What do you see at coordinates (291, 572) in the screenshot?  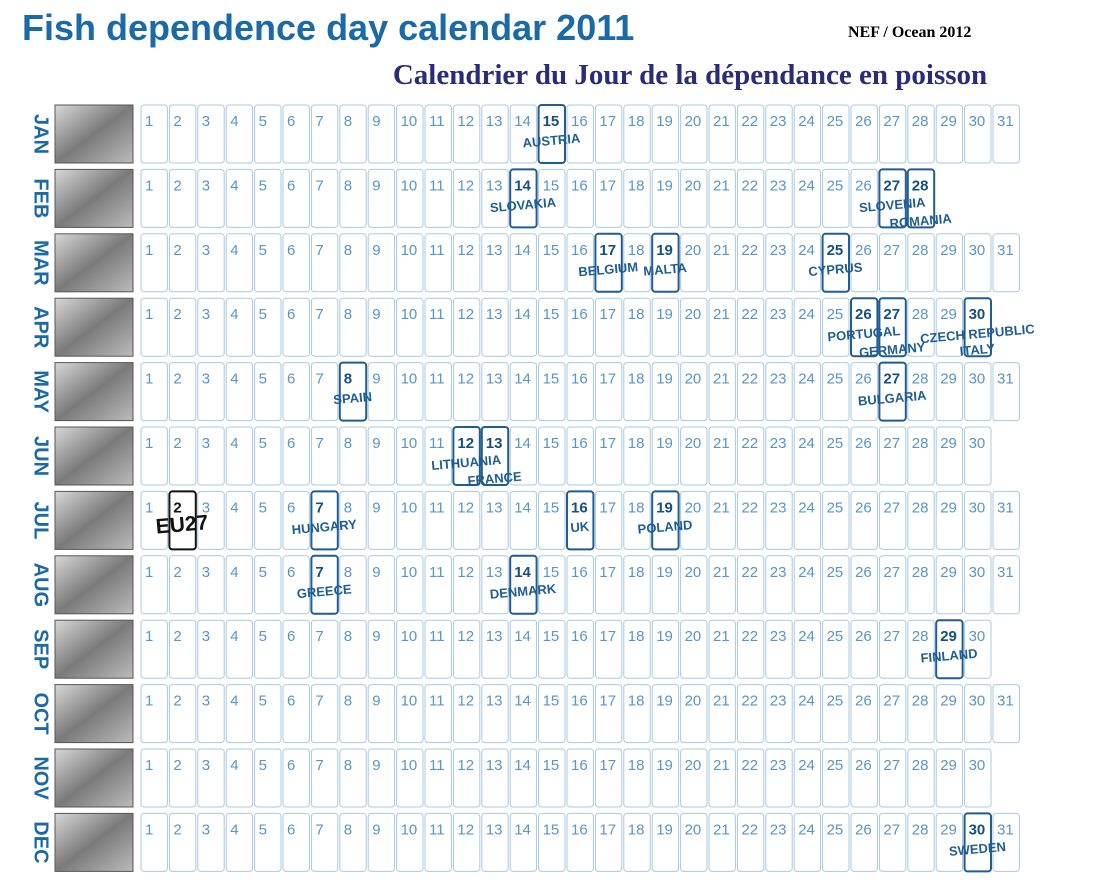 I see `day-number: 6` at bounding box center [291, 572].